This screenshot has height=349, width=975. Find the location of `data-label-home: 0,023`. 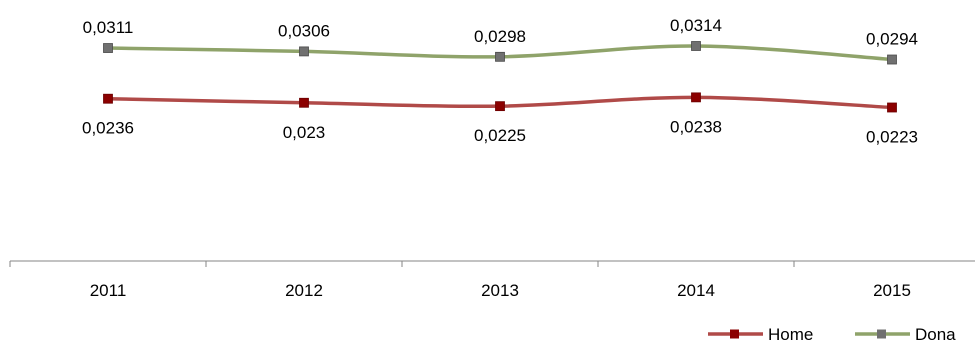

data-label-home: 0,023 is located at coordinates (304, 132).